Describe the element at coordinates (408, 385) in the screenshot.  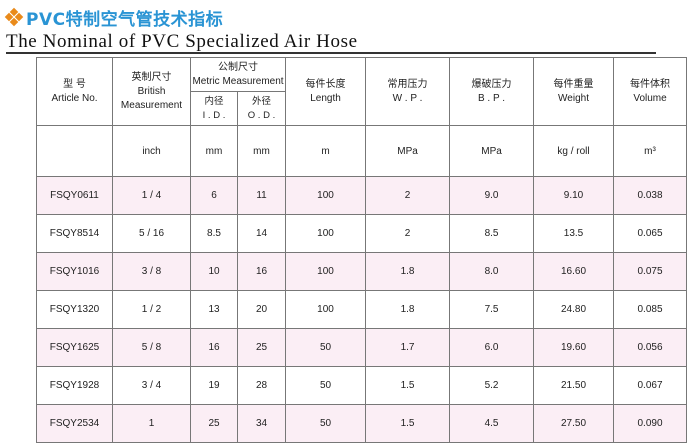
I see `table-cell: 1.5` at that location.